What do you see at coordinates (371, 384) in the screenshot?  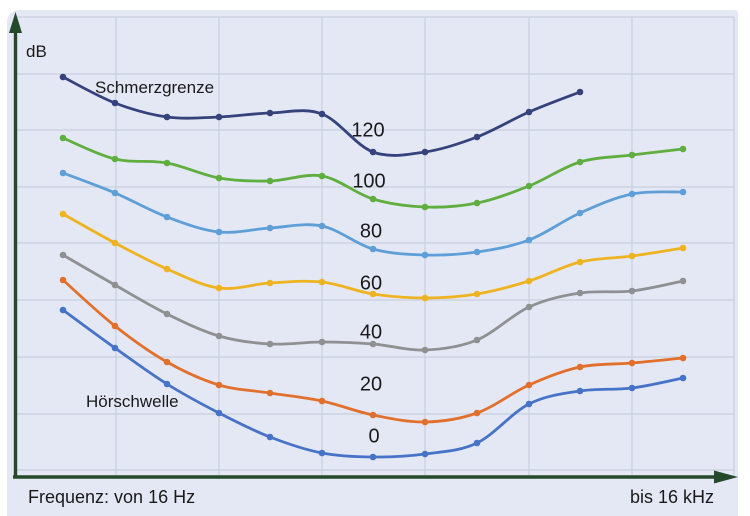 I see `curve-level-label: 20` at bounding box center [371, 384].